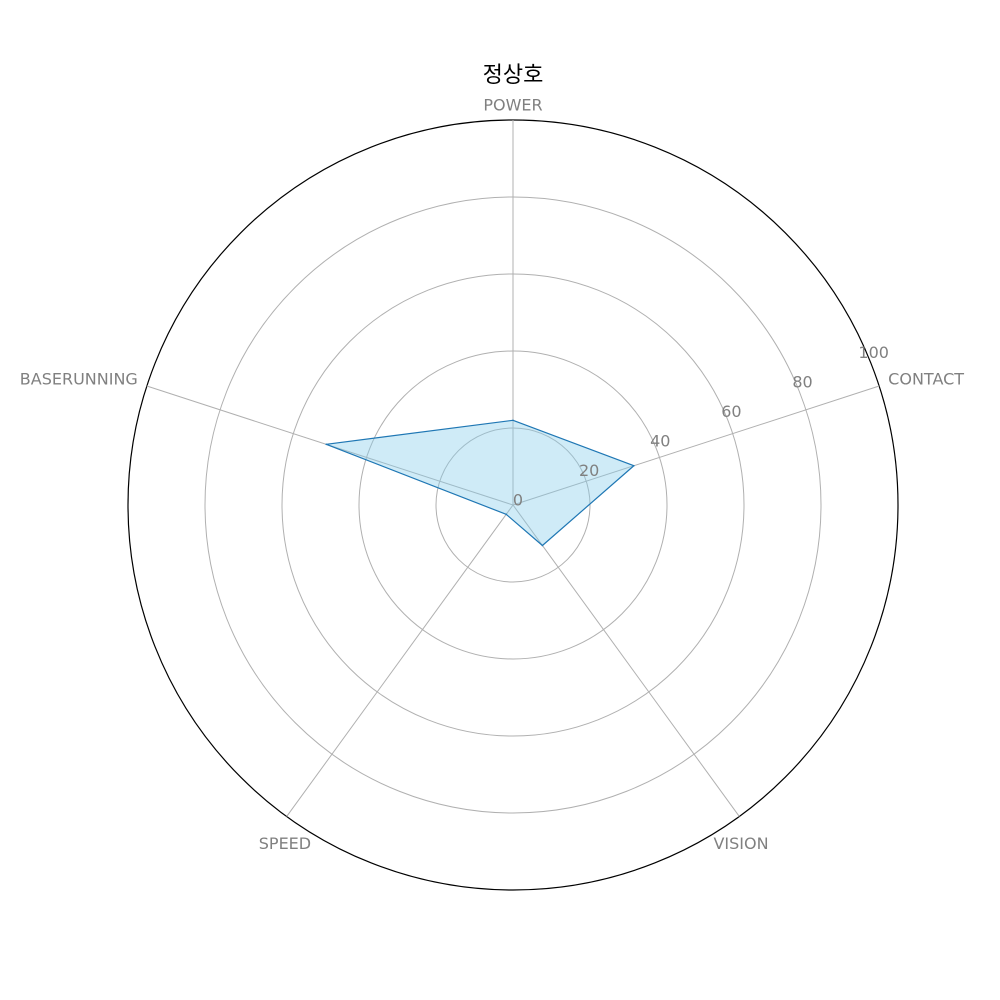  I want to click on radar-series, so click(480, 483).